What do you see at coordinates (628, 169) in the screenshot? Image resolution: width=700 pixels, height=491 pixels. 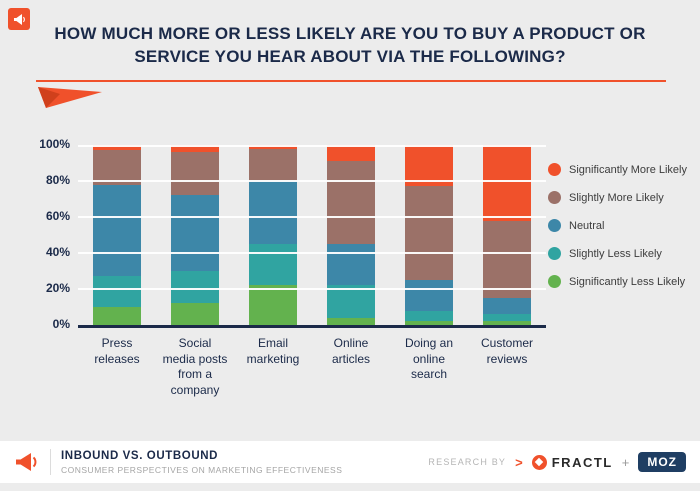 I see `legend-label: Significantly More Likely` at bounding box center [628, 169].